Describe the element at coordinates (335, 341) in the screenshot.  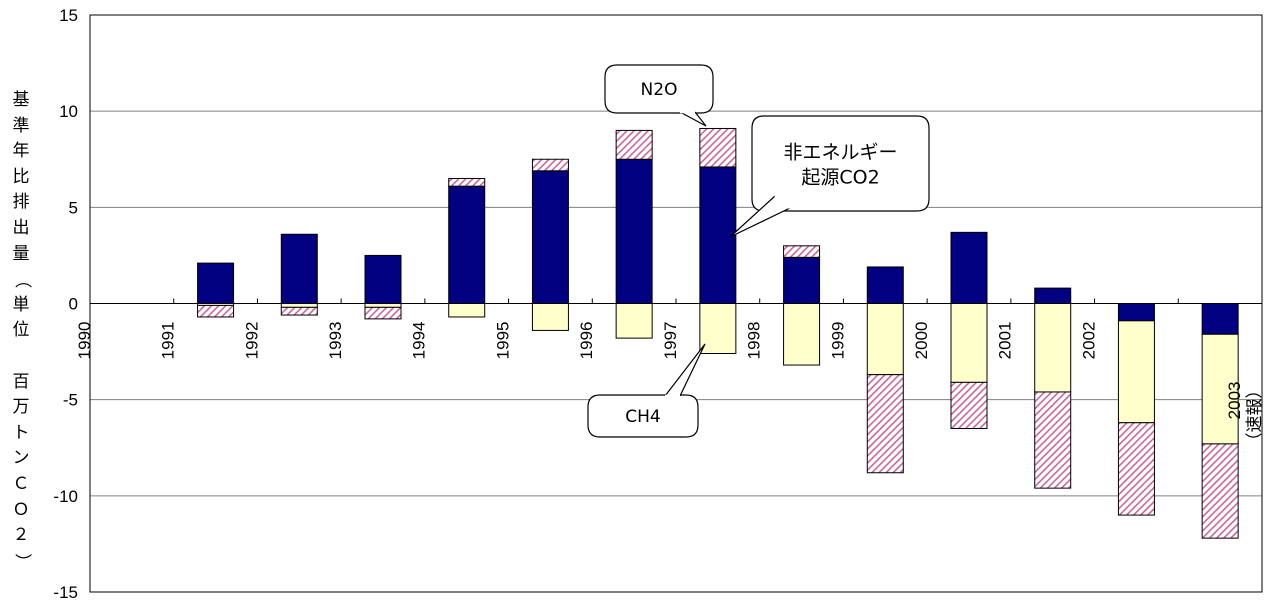
I see `x-tick-label: 1993` at that location.